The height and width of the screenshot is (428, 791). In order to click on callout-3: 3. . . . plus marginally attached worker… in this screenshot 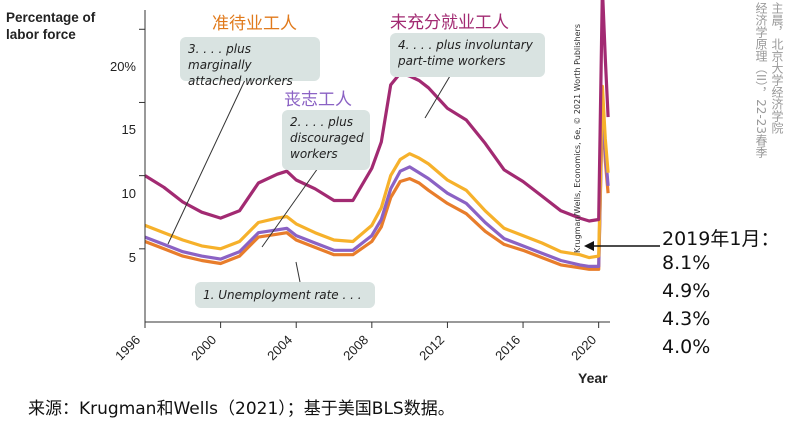, I will do `click(250, 62)`.